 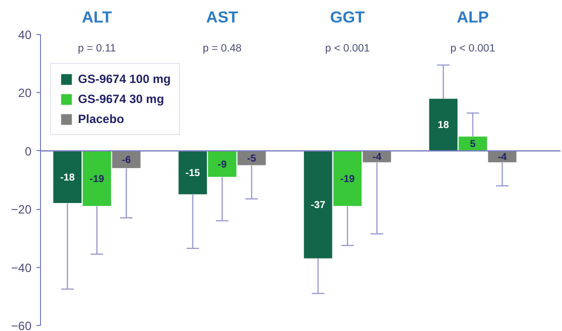 What do you see at coordinates (444, 126) in the screenshot?
I see `data-label: 18` at bounding box center [444, 126].